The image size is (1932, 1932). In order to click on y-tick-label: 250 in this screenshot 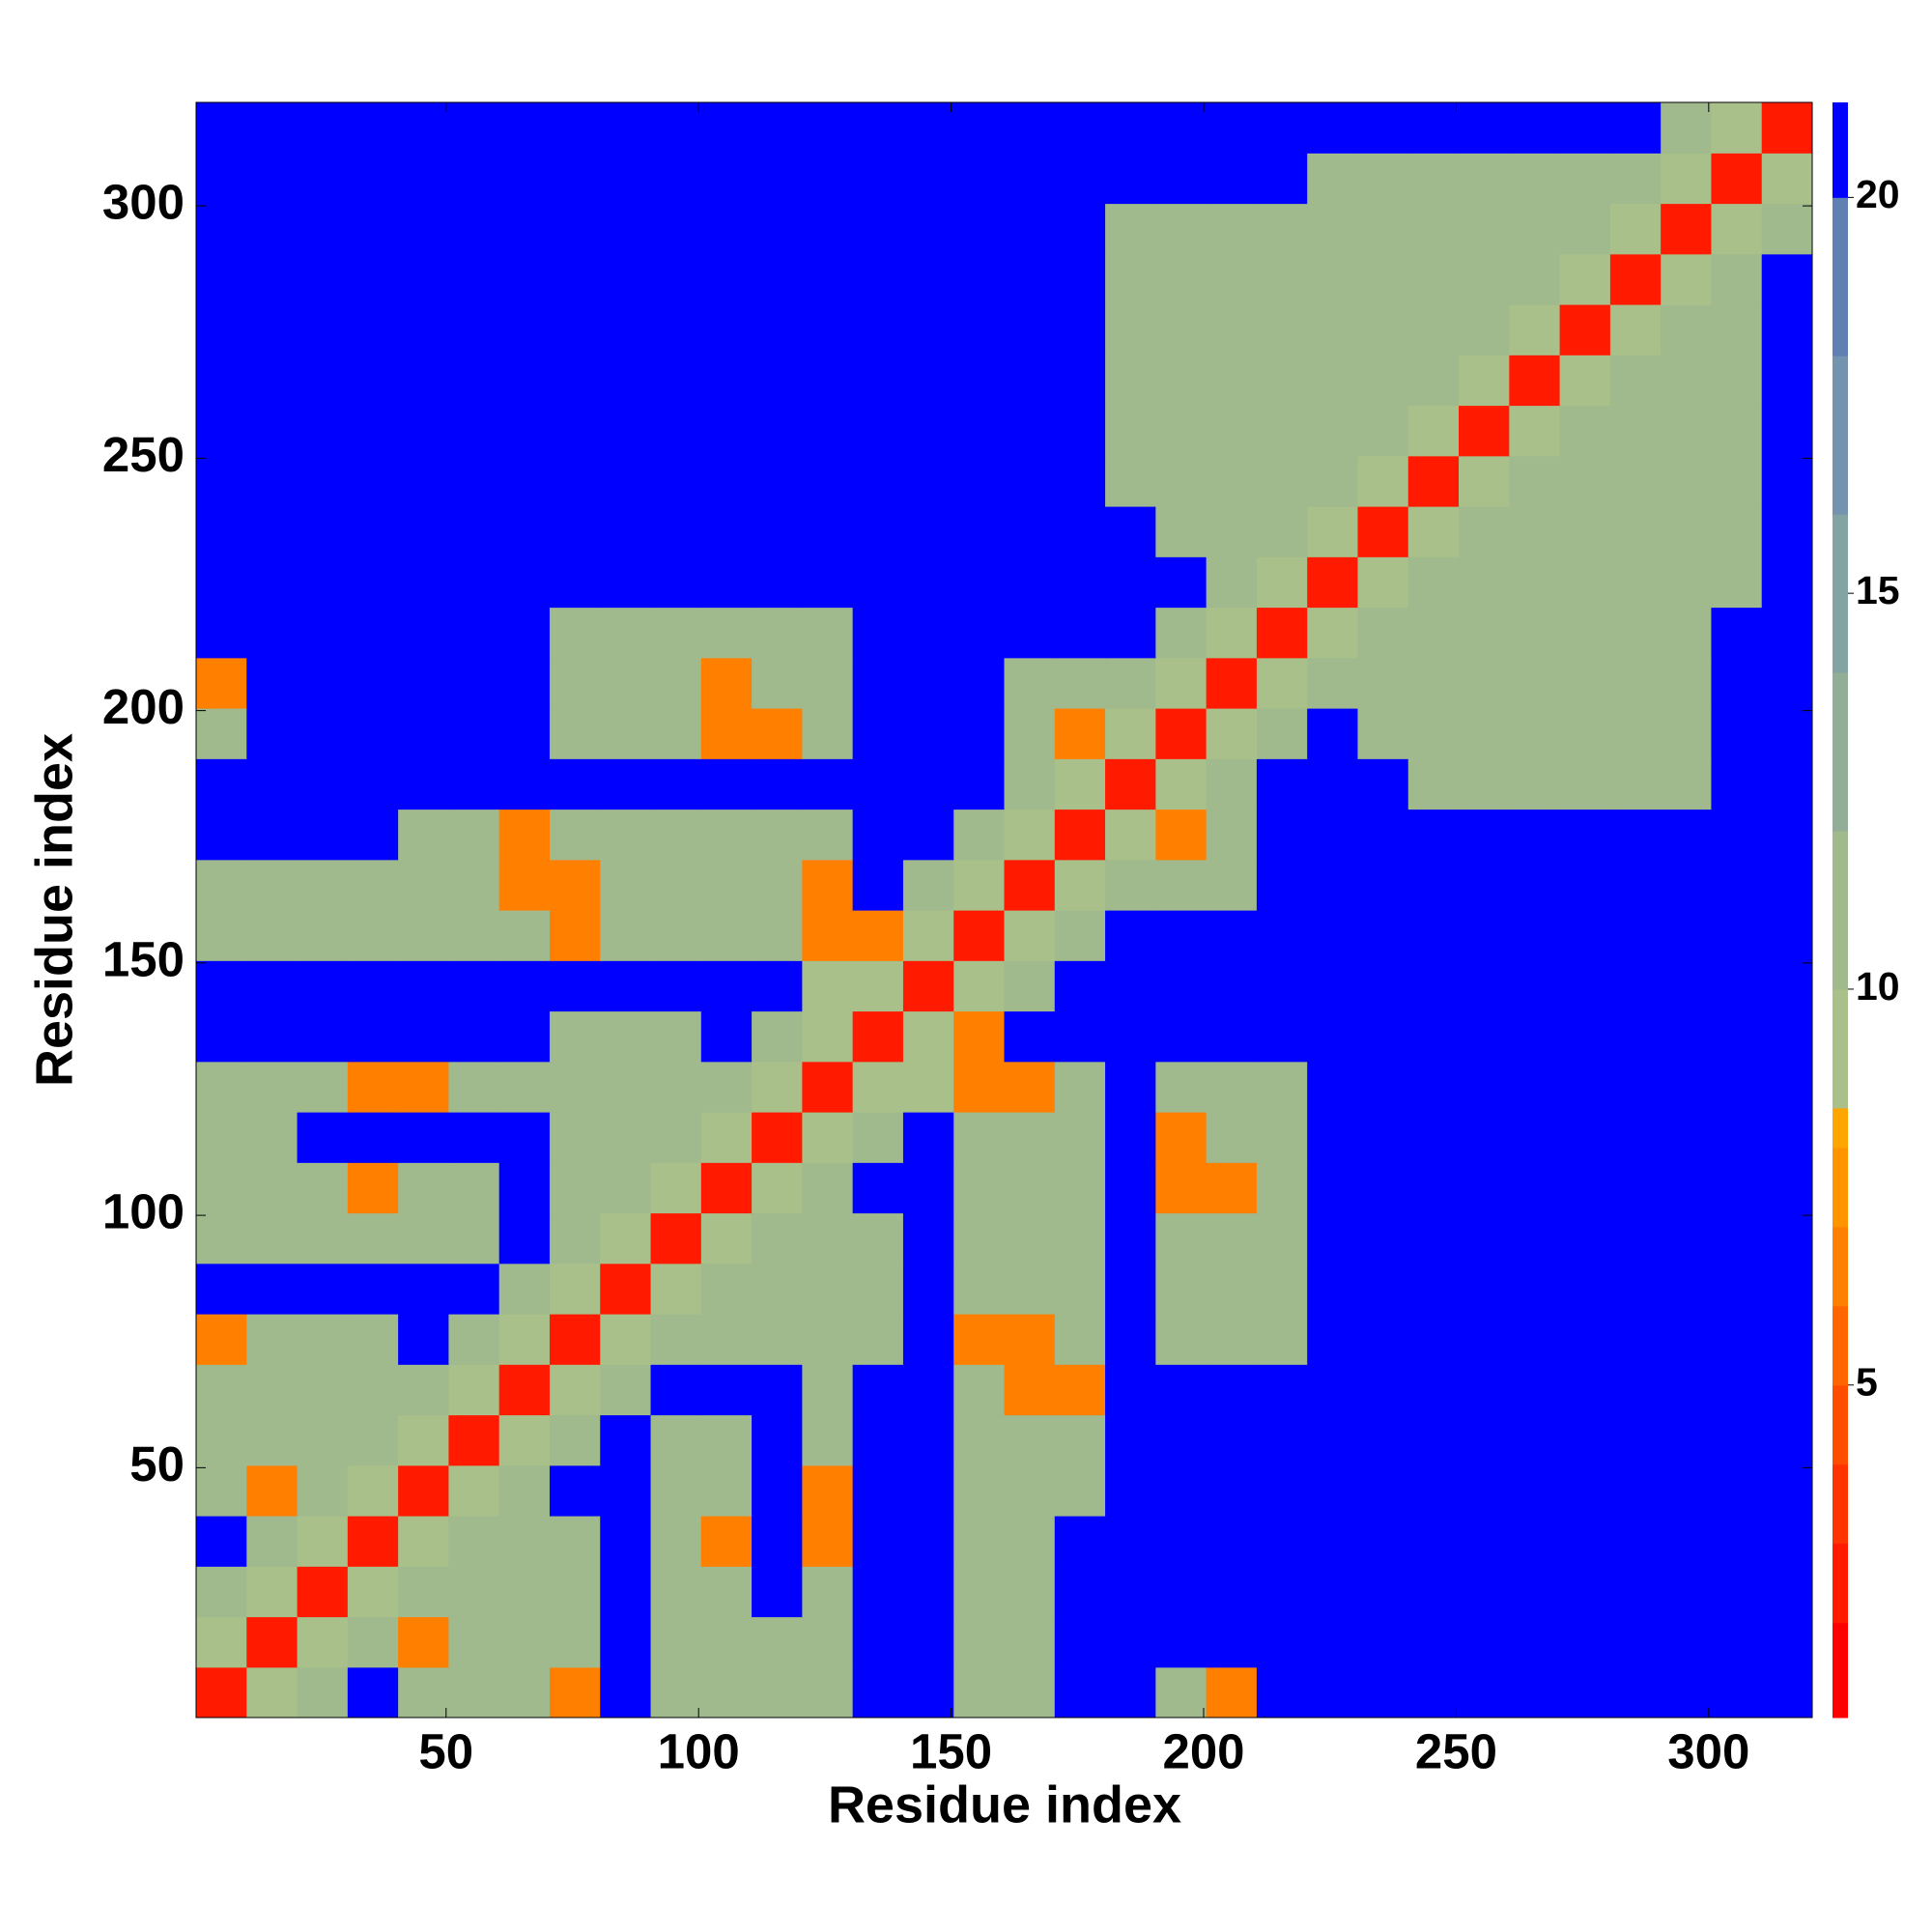, I will do `click(143, 454)`.